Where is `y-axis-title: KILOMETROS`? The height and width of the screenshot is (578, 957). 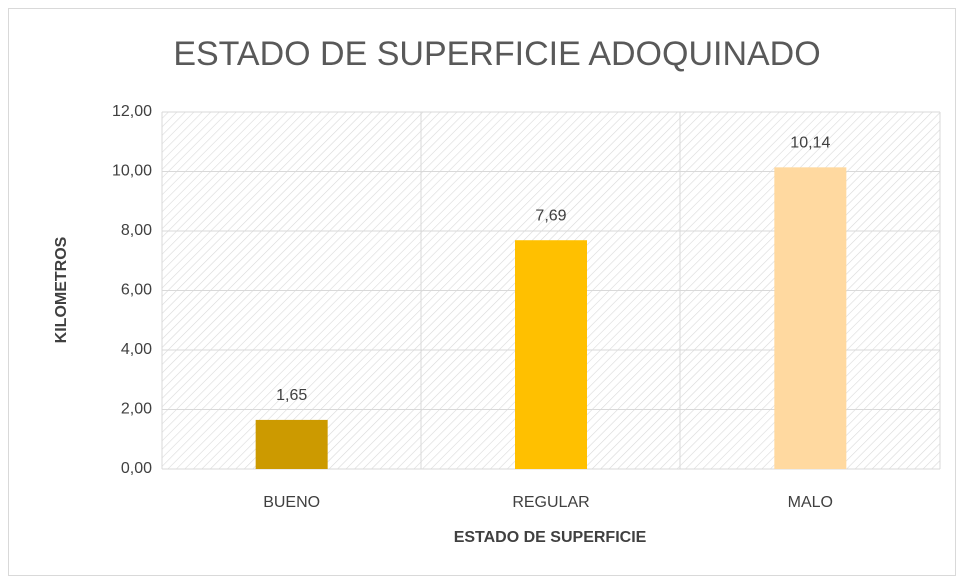
y-axis-title: KILOMETROS is located at coordinates (61, 289).